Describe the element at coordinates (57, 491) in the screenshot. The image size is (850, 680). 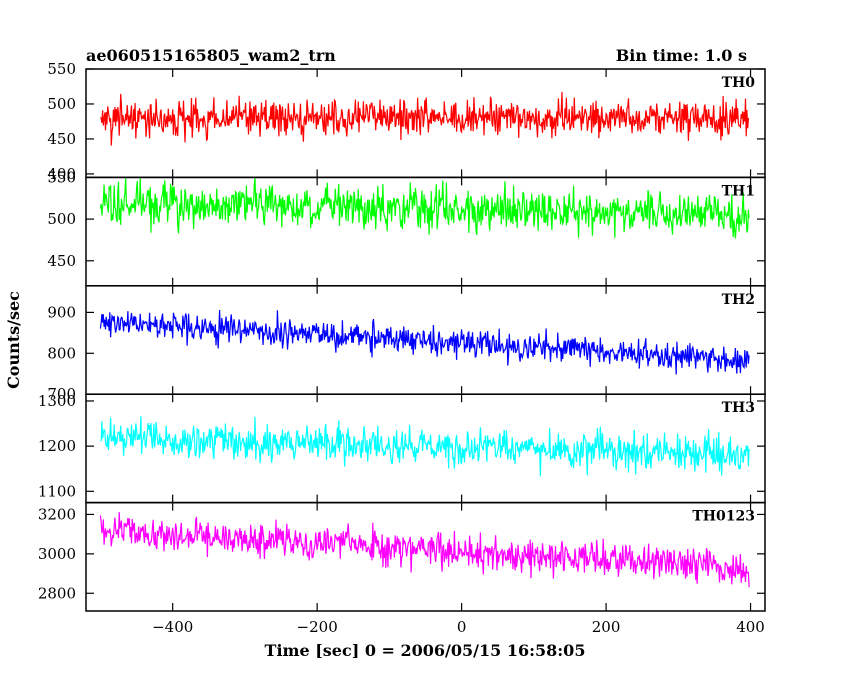
I see `y-tick-label-th3: 1100` at that location.